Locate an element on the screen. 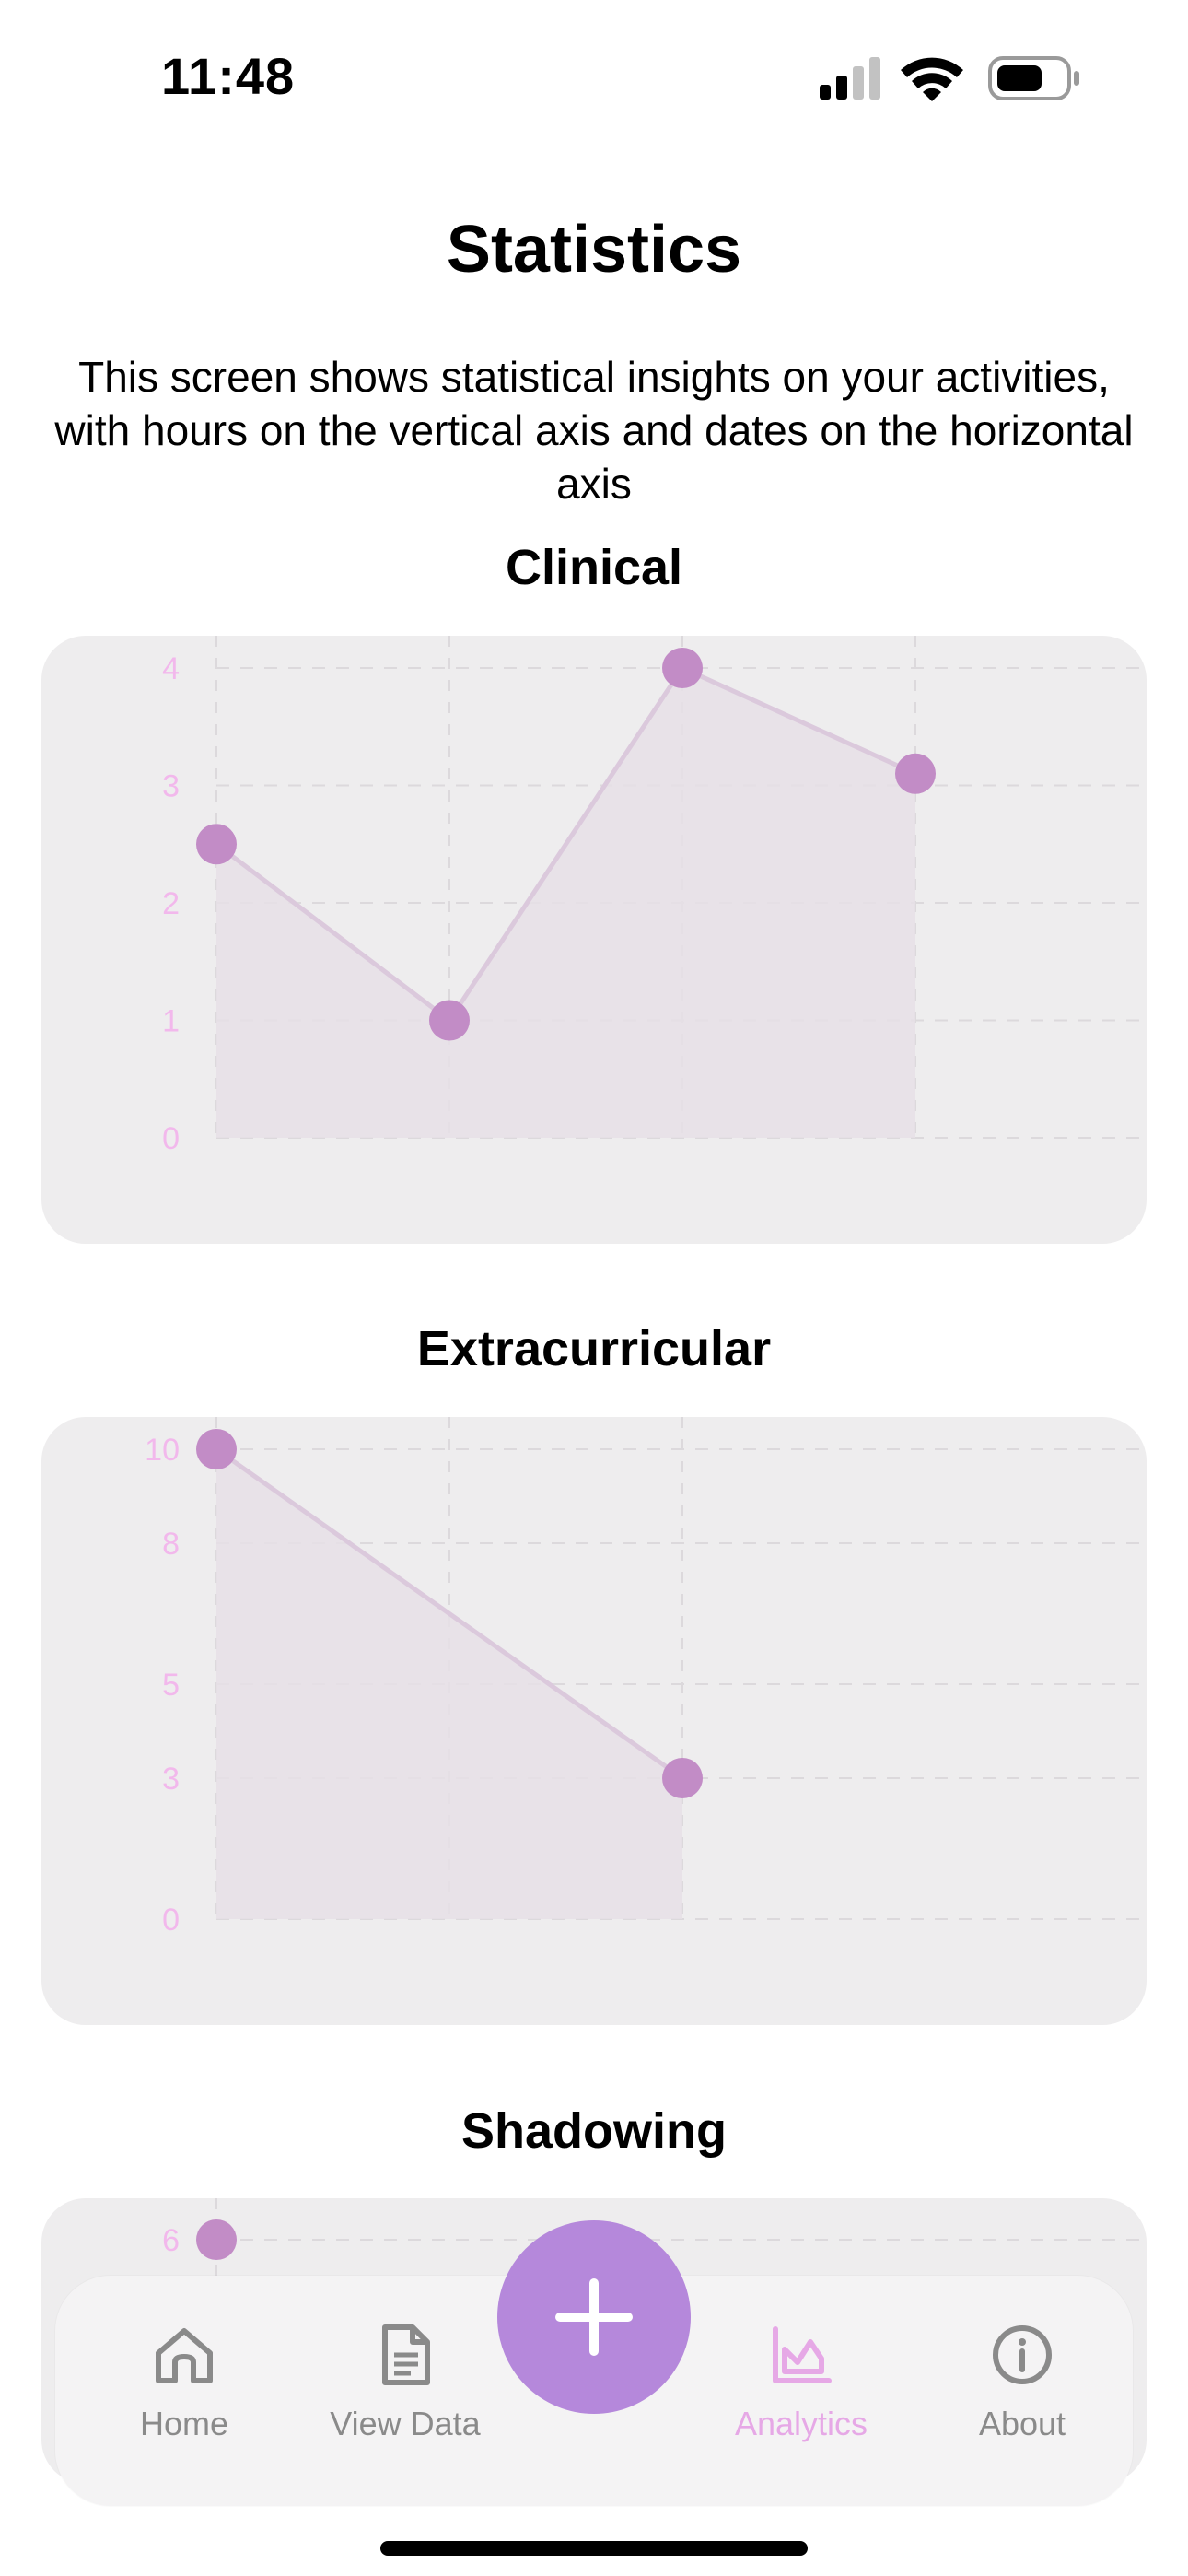 The width and height of the screenshot is (1188, 2576). tab-view-data: View Data is located at coordinates (405, 2391).